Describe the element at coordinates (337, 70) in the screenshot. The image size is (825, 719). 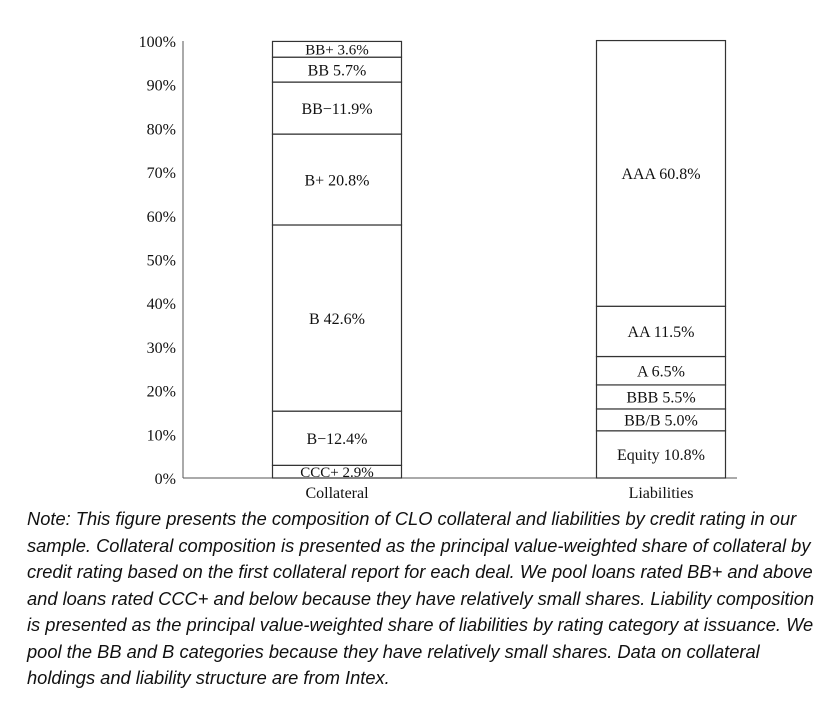
I see `segment-label: BB 5.7%` at that location.